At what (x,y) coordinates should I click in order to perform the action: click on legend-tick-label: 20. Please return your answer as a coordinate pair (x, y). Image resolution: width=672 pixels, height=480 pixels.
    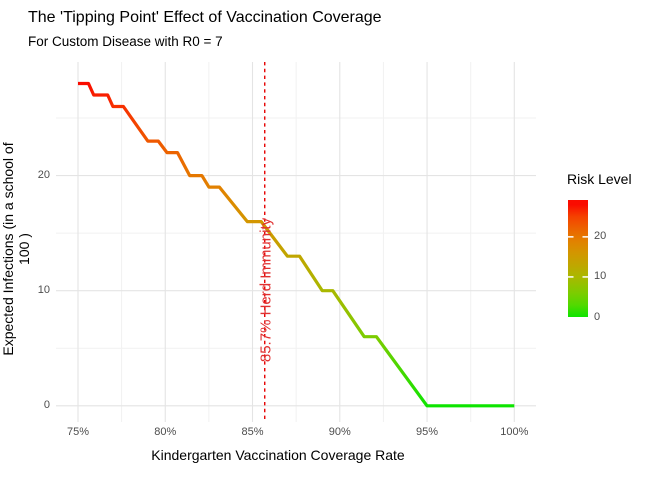
    Looking at the image, I should click on (600, 236).